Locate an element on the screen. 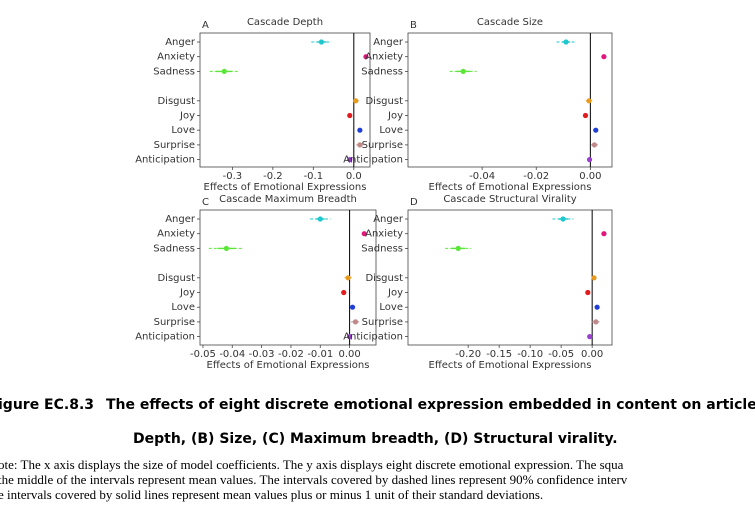 Image resolution: width=755 pixels, height=519 pixels. x-tick-label: -0.02 is located at coordinates (536, 176).